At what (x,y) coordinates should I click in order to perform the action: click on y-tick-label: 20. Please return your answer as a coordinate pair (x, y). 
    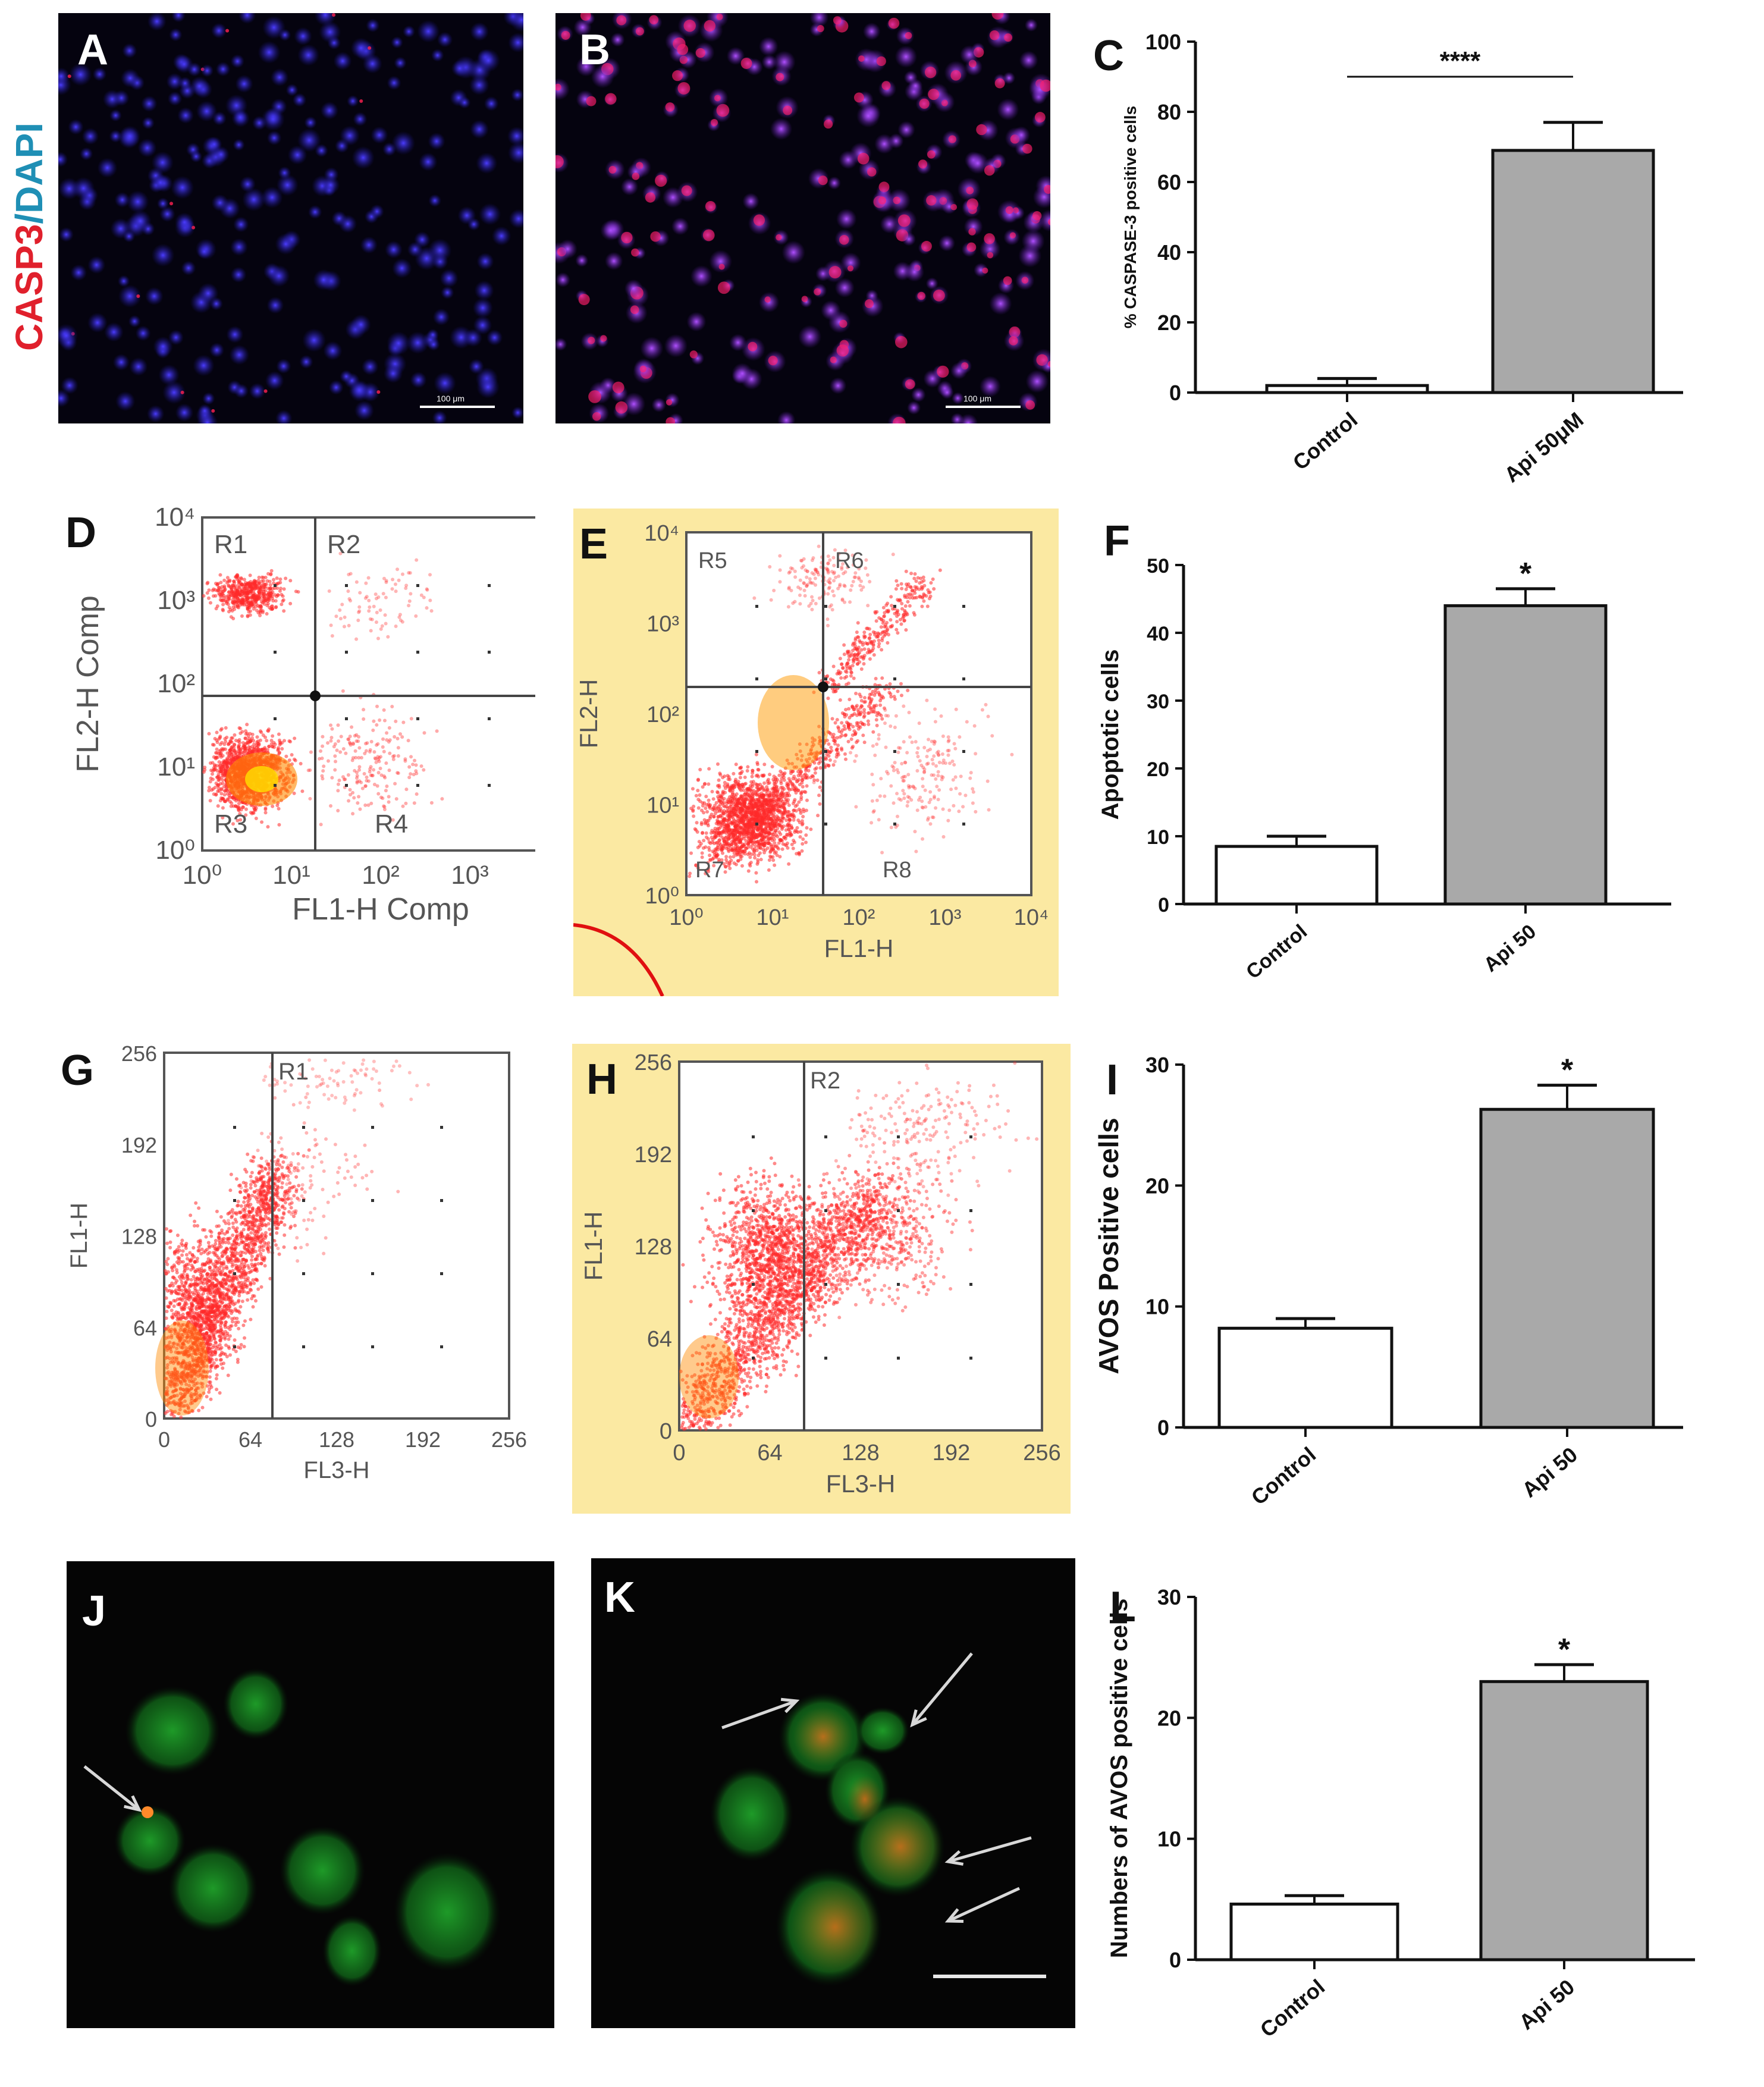
    Looking at the image, I should click on (1169, 1718).